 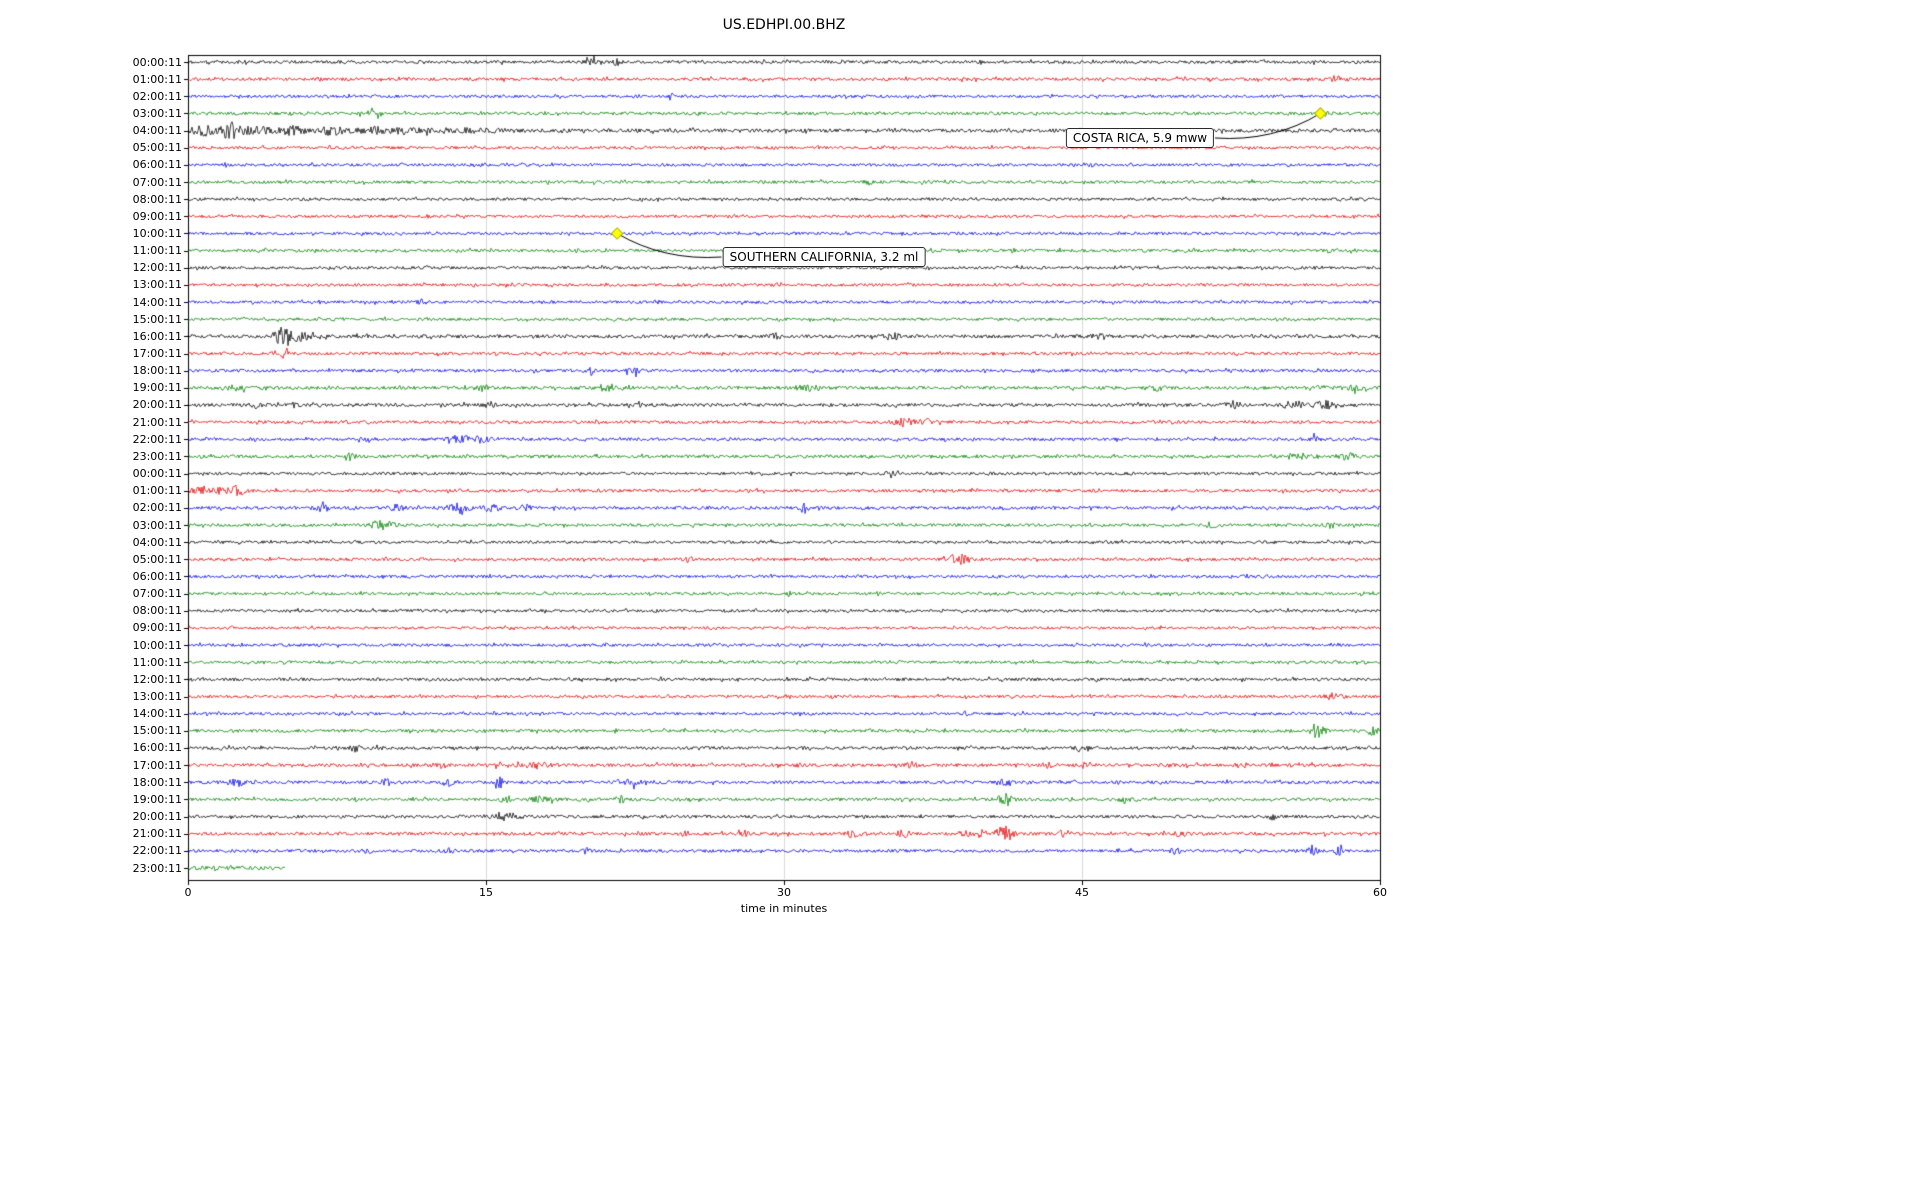 What do you see at coordinates (1082, 892) in the screenshot?
I see `x-tick-label: 45` at bounding box center [1082, 892].